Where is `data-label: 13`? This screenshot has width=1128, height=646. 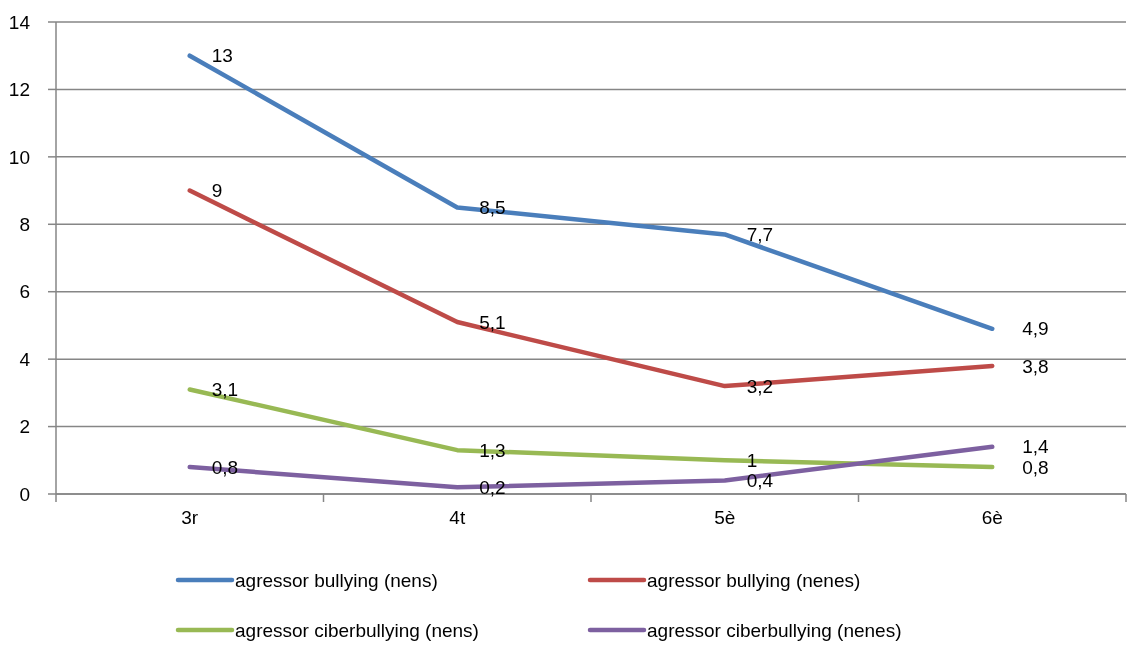
data-label: 13 is located at coordinates (222, 56).